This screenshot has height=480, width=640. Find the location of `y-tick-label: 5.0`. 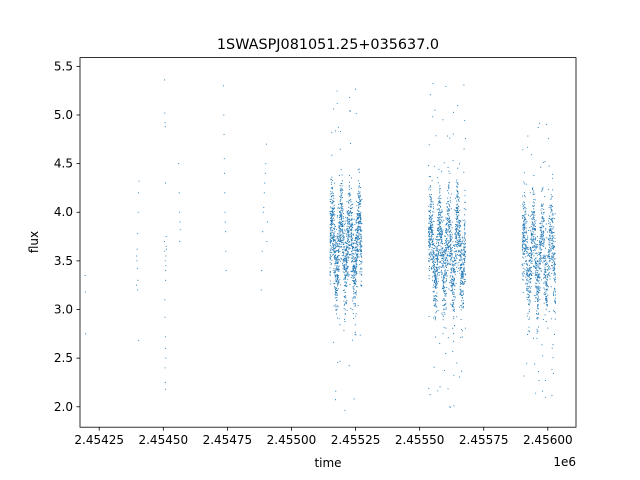

y-tick-label: 5.0 is located at coordinates (63, 115).